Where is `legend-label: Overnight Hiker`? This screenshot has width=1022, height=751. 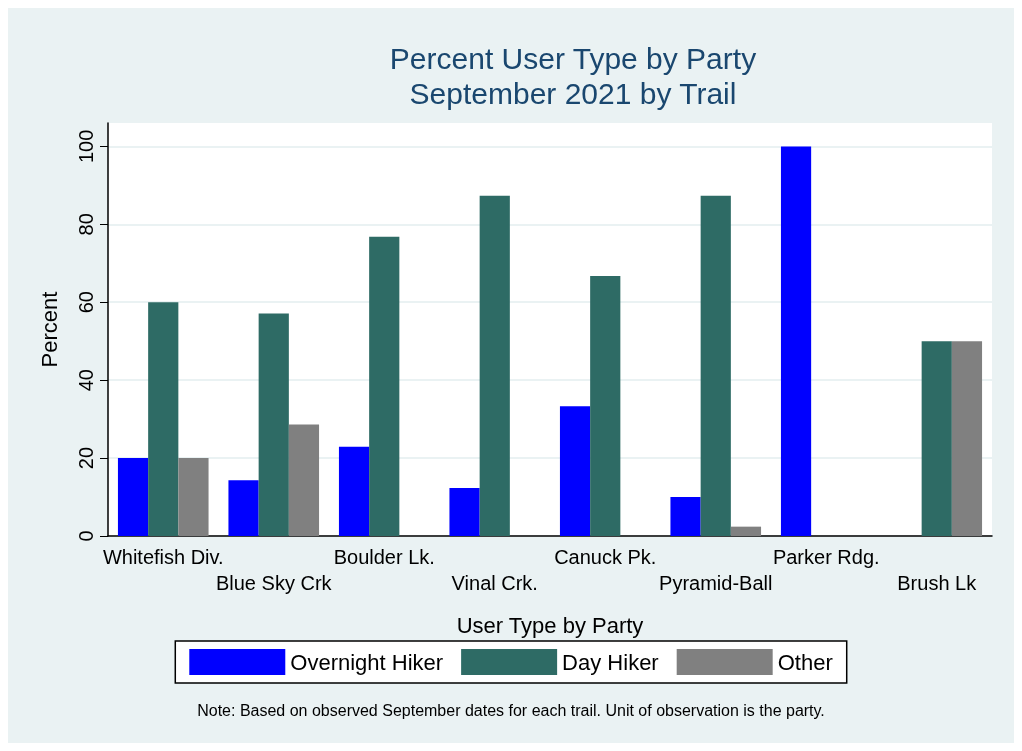 legend-label: Overnight Hiker is located at coordinates (367, 662).